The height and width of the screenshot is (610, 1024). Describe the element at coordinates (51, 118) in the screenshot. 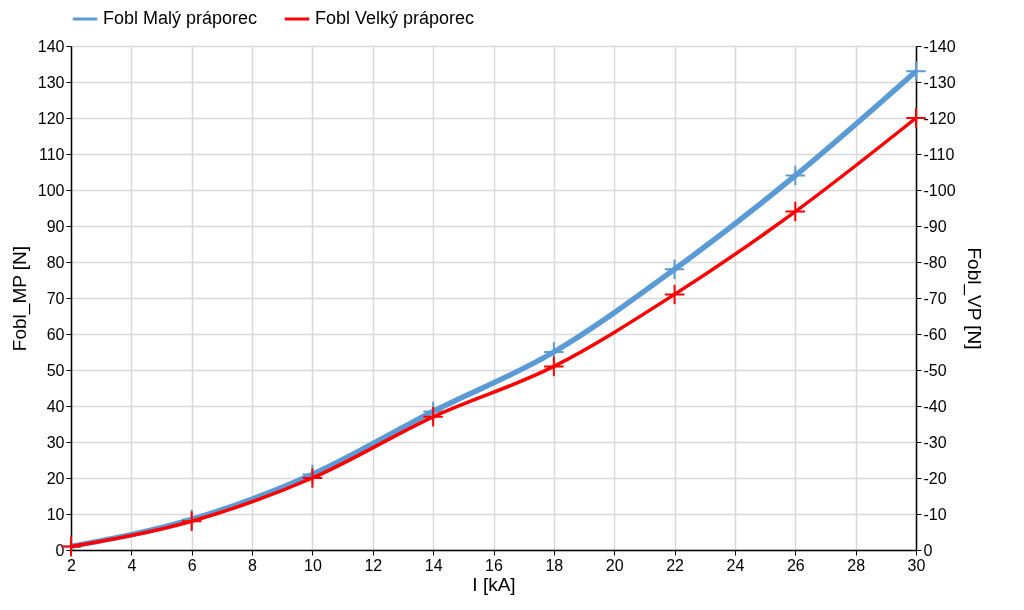

I see `y-tick-label: 120` at that location.